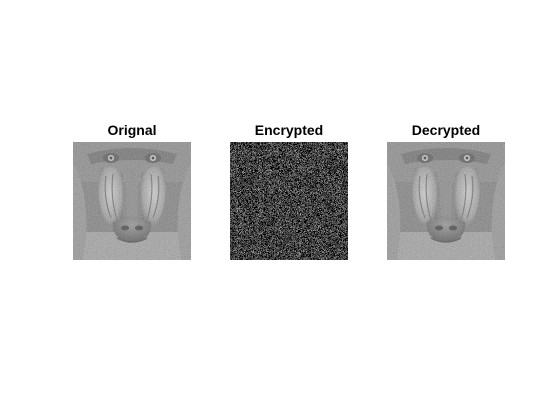 The width and height of the screenshot is (560, 420). I want to click on encrypted-title: Encrypted, so click(289, 130).